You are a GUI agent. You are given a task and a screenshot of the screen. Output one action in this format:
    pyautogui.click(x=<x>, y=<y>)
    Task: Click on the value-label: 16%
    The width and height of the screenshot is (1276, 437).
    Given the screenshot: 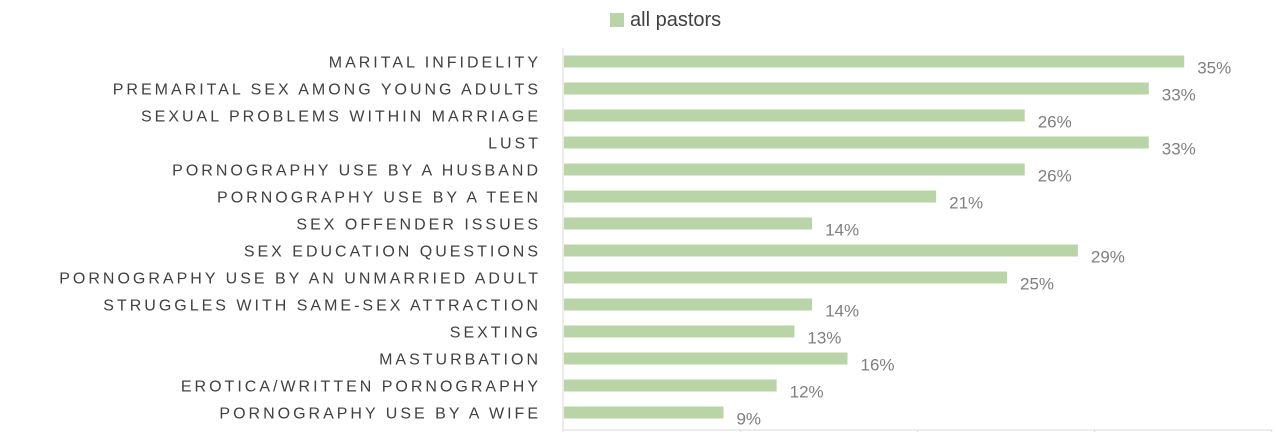 What is the action you would take?
    pyautogui.click(x=878, y=365)
    